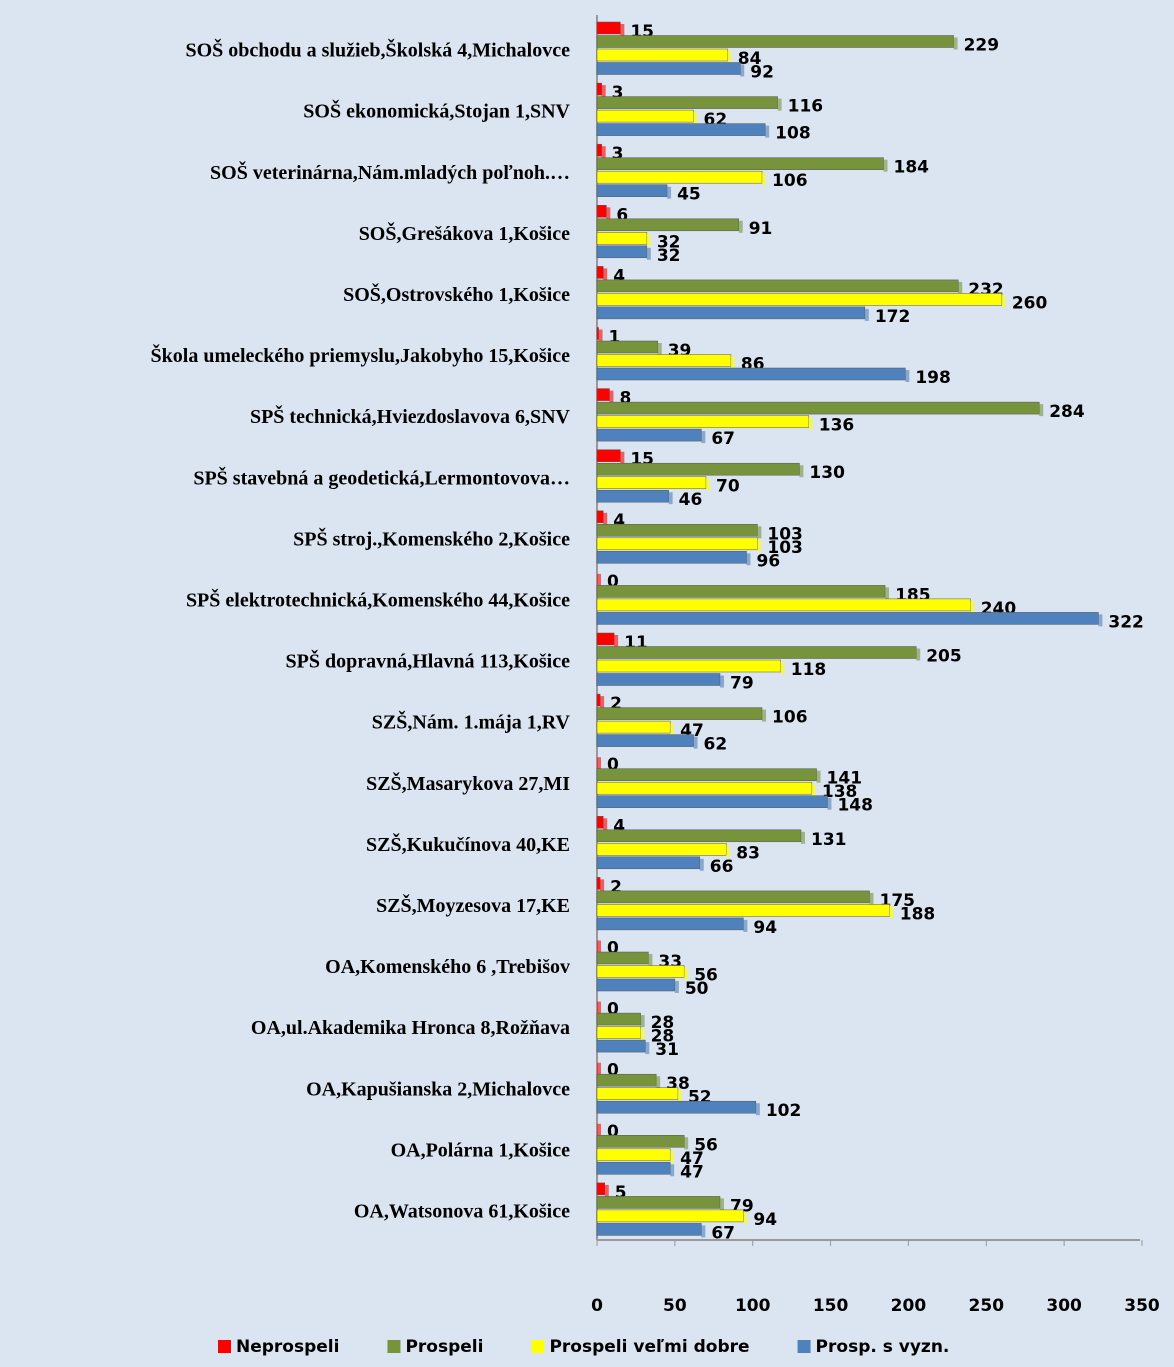 Image resolution: width=1174 pixels, height=1367 pixels. What do you see at coordinates (456, 294) in the screenshot?
I see `category-label: SOŠ,Ostrovského 1,Košice` at bounding box center [456, 294].